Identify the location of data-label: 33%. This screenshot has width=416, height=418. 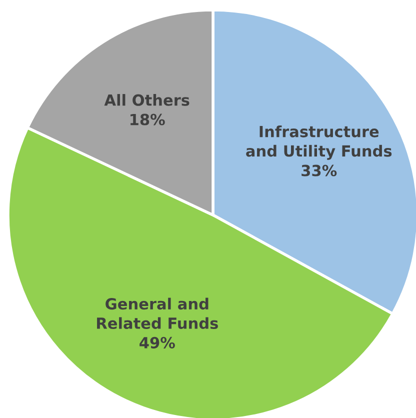
(319, 170).